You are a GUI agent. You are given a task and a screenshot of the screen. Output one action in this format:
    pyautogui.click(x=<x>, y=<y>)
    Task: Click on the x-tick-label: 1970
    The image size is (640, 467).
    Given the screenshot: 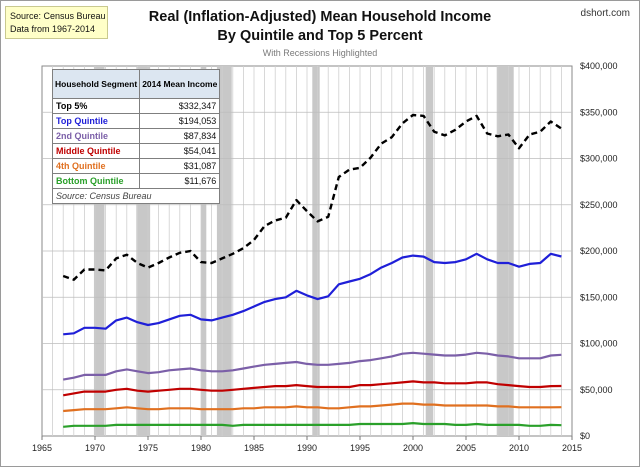 What is the action you would take?
    pyautogui.click(x=95, y=448)
    